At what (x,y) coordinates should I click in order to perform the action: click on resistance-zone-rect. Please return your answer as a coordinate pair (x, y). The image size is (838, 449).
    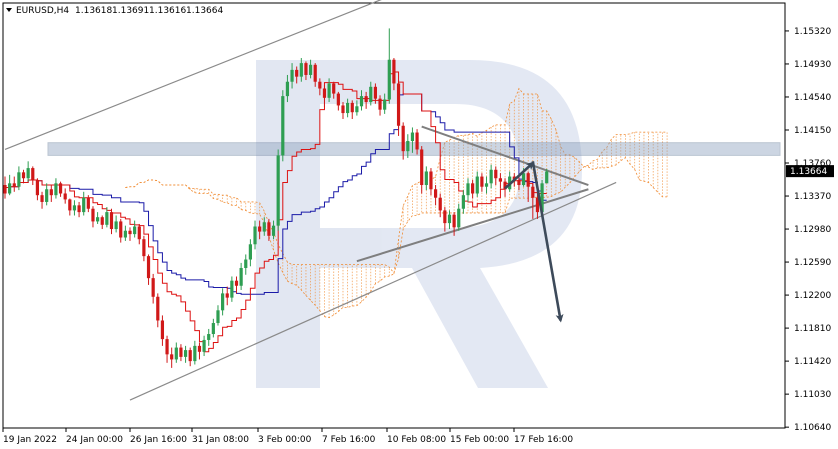
    Looking at the image, I should click on (414, 149).